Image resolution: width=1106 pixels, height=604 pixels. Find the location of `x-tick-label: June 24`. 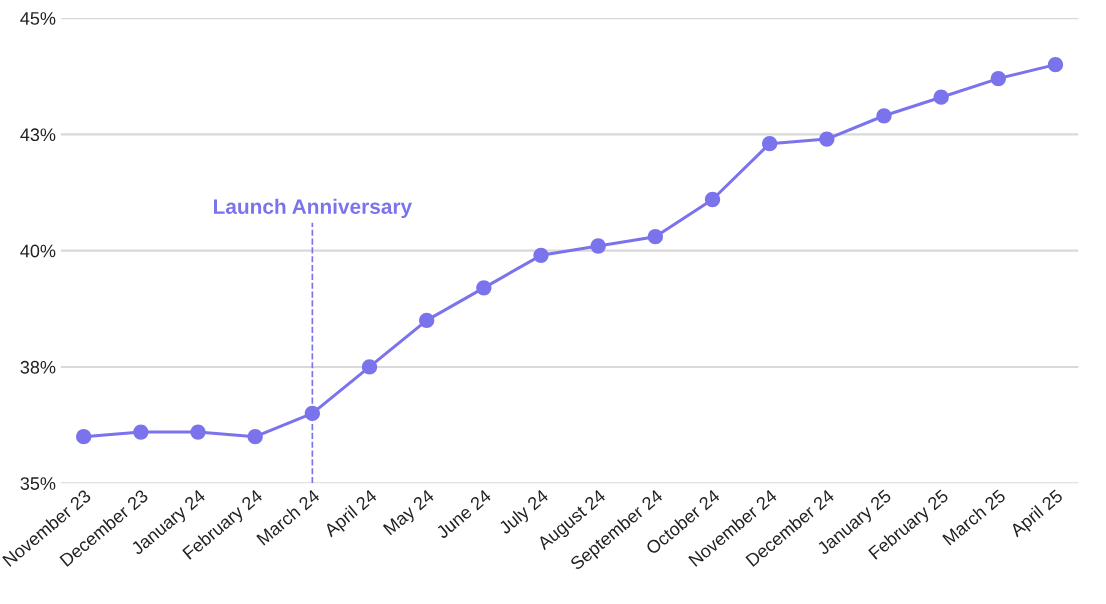

x-tick-label: June 24 is located at coordinates (463, 514).